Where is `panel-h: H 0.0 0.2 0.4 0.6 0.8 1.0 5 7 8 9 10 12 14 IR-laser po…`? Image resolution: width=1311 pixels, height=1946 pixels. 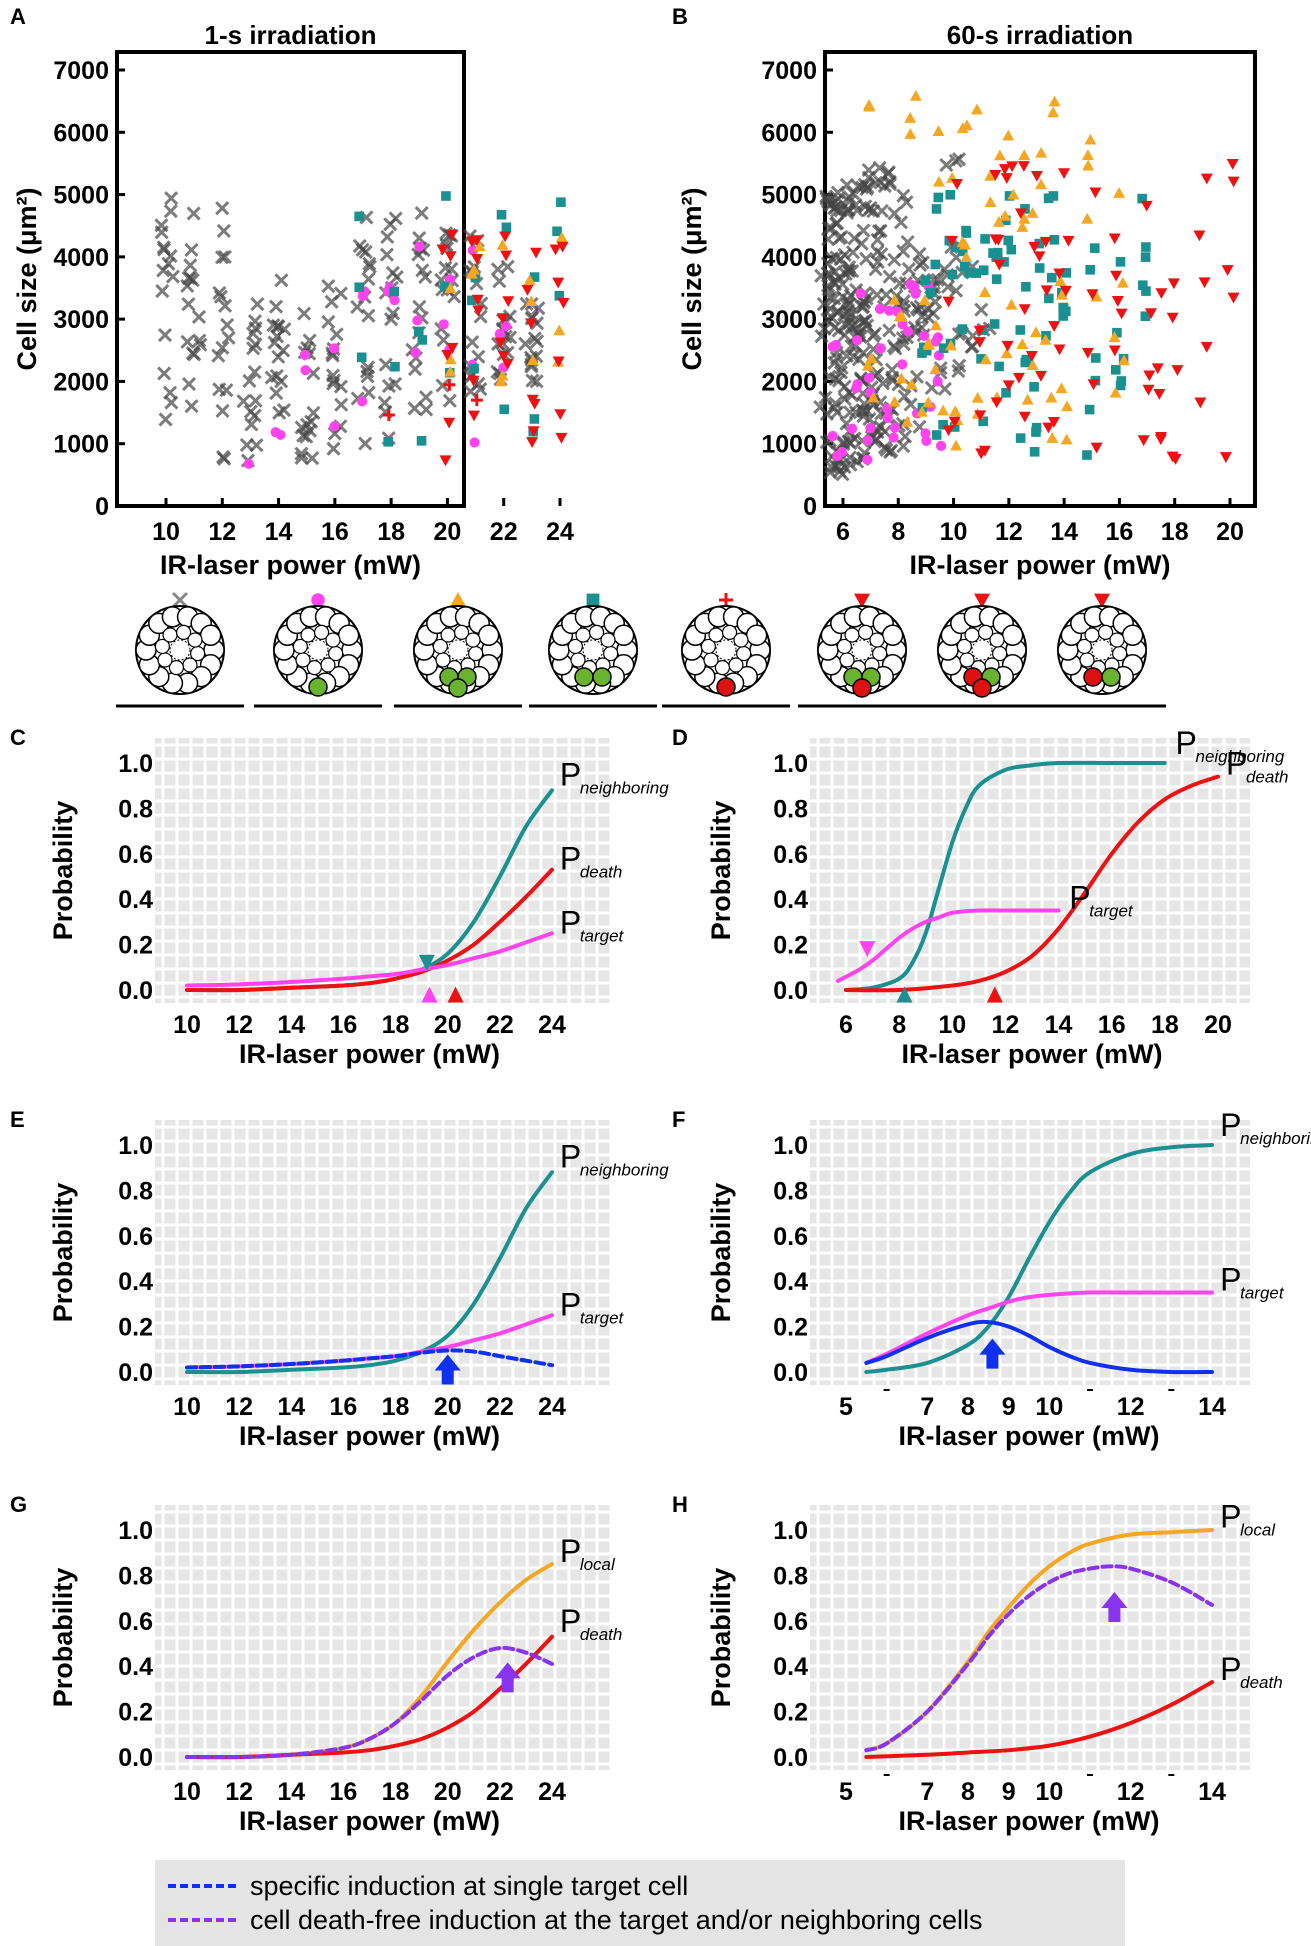
panel-h: H 0.0 0.2 0.4 0.6 0.8 1.0 5 7 8 9 10 12 14 IR-laser po… is located at coordinates (977, 1664).